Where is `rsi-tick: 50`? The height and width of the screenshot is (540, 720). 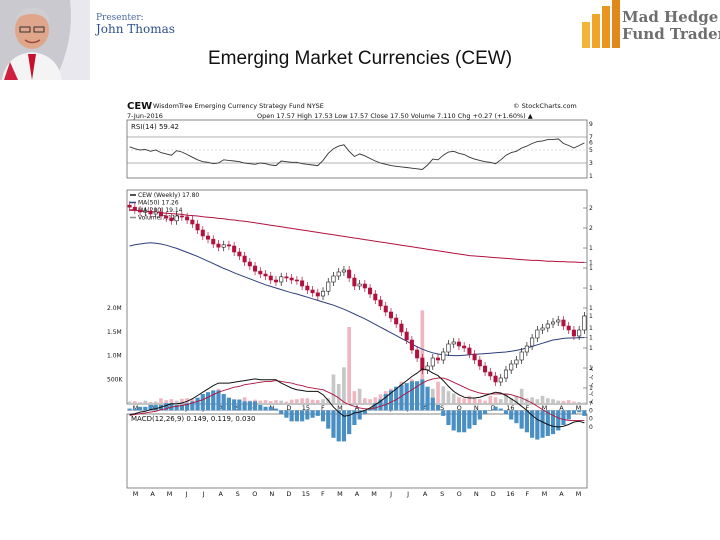
rsi-tick: 50 is located at coordinates (591, 150).